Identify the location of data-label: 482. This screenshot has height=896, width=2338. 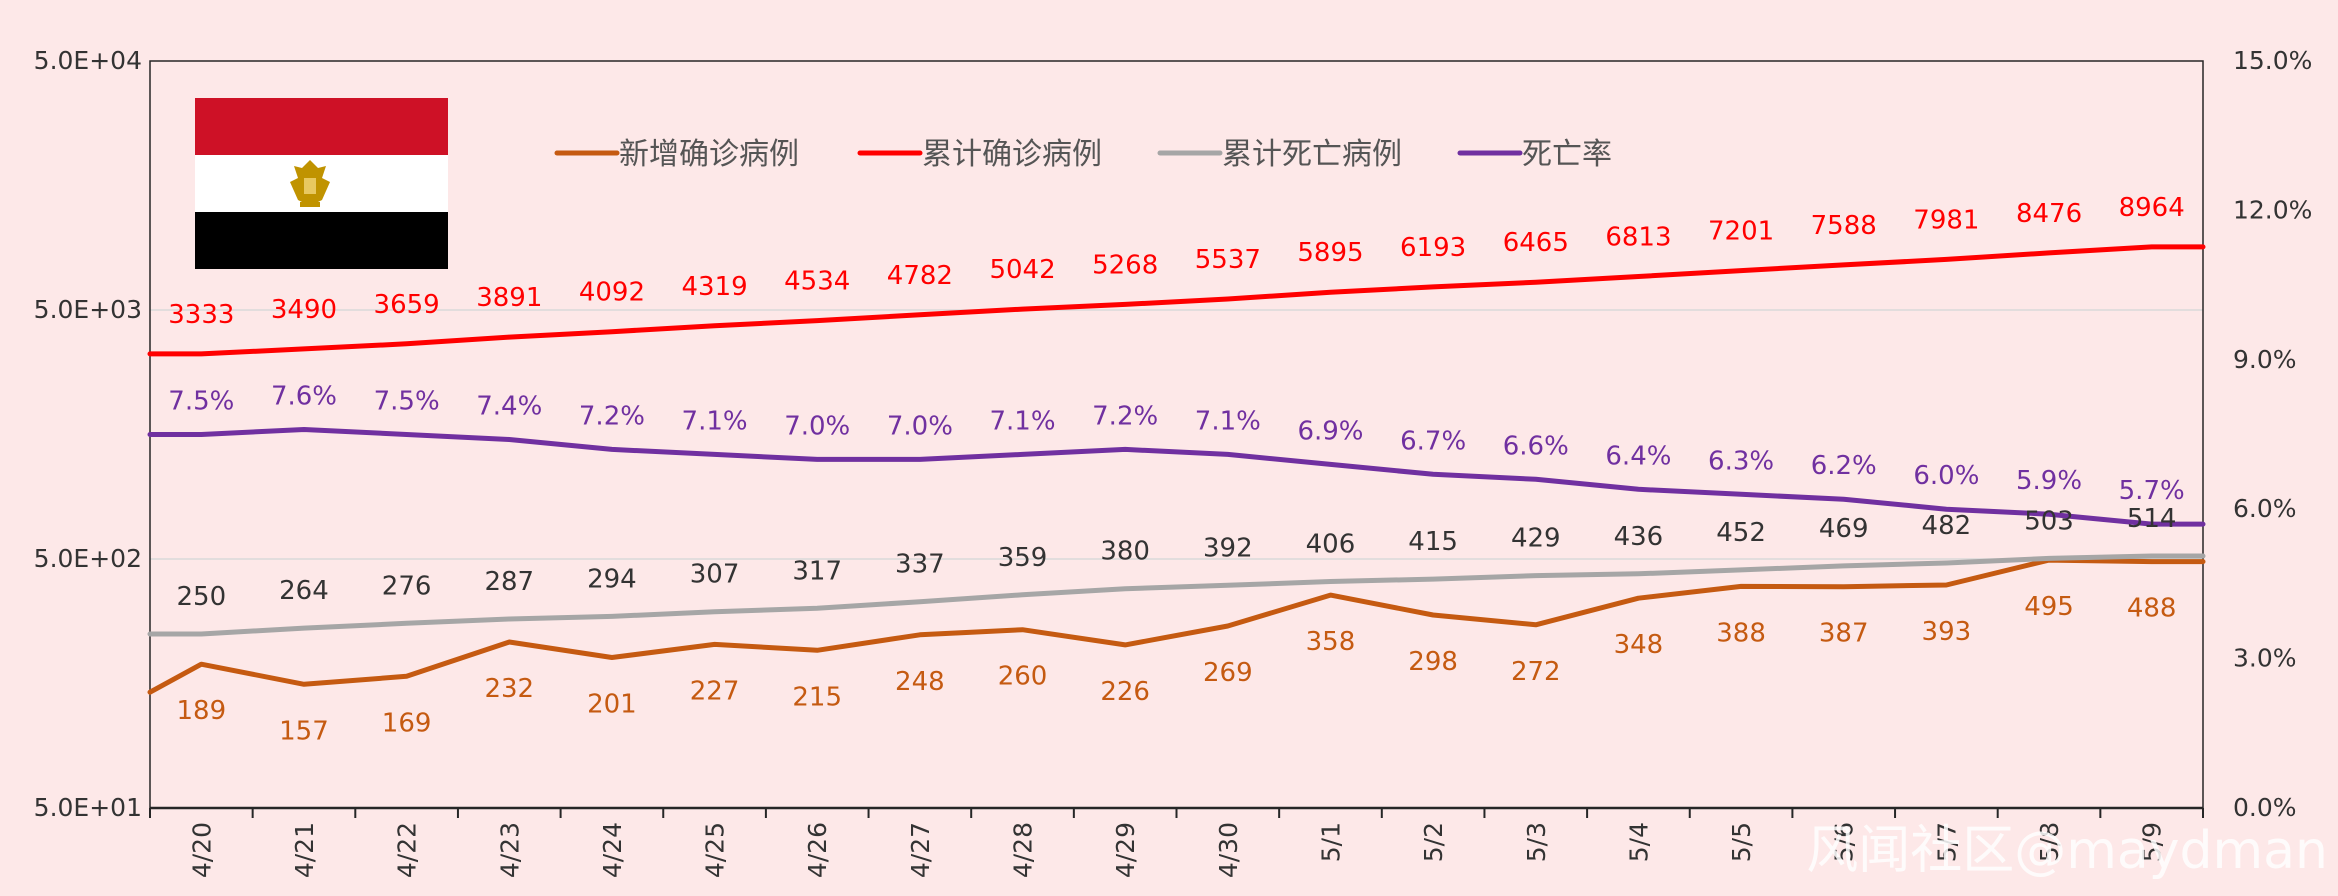
(1947, 526).